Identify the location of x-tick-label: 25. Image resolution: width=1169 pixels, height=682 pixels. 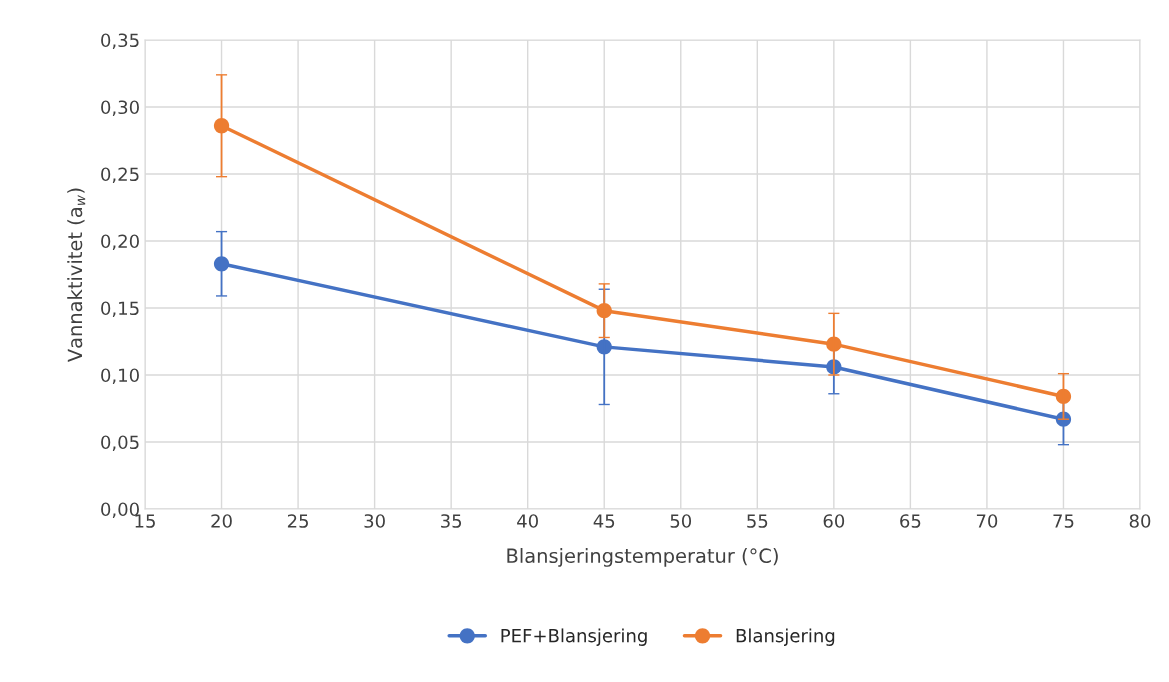
(297, 521).